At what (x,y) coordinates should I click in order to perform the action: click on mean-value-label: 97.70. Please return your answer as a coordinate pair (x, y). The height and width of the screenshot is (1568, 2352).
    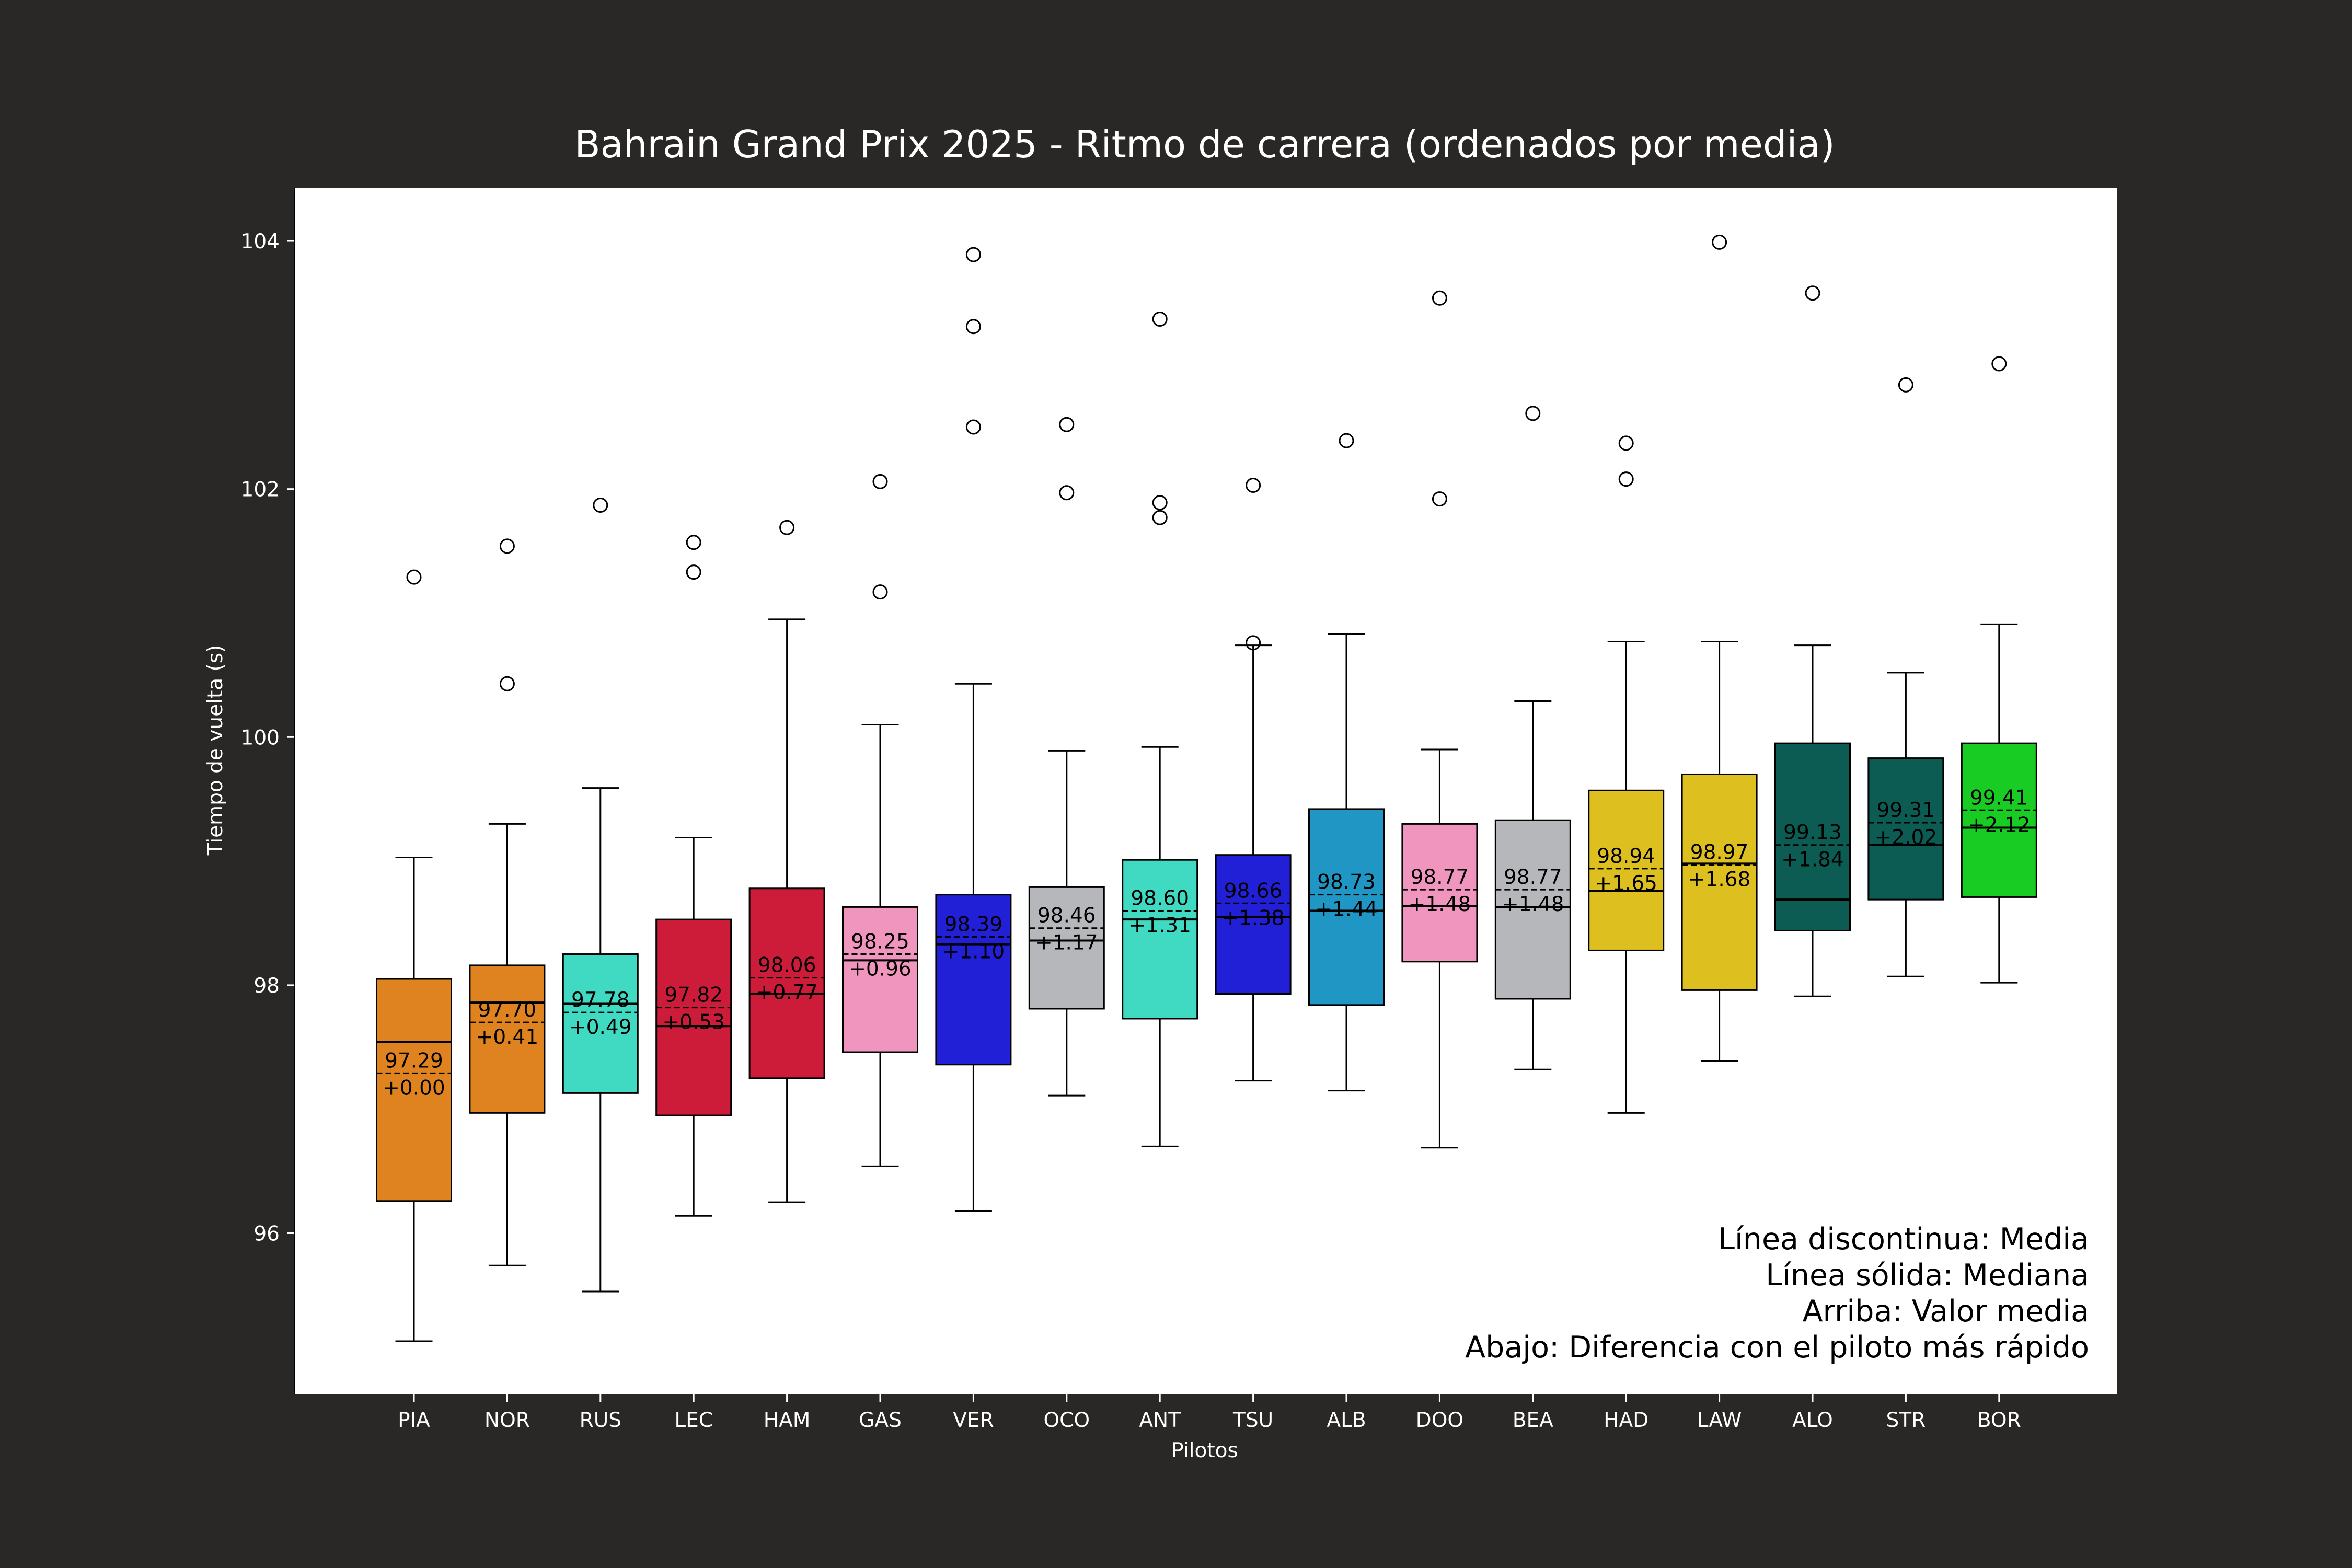
    Looking at the image, I should click on (507, 1010).